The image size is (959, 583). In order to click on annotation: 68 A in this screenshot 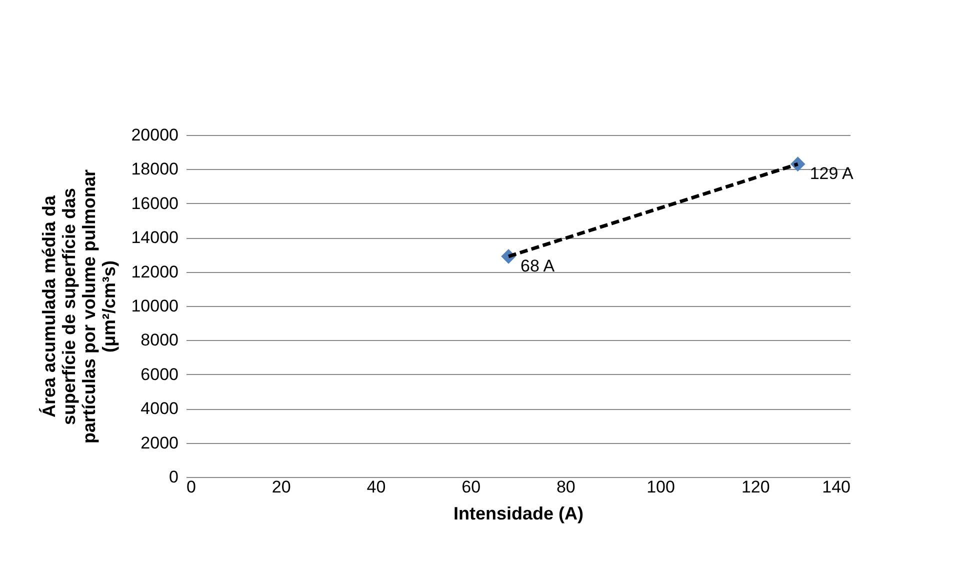, I will do `click(538, 266)`.